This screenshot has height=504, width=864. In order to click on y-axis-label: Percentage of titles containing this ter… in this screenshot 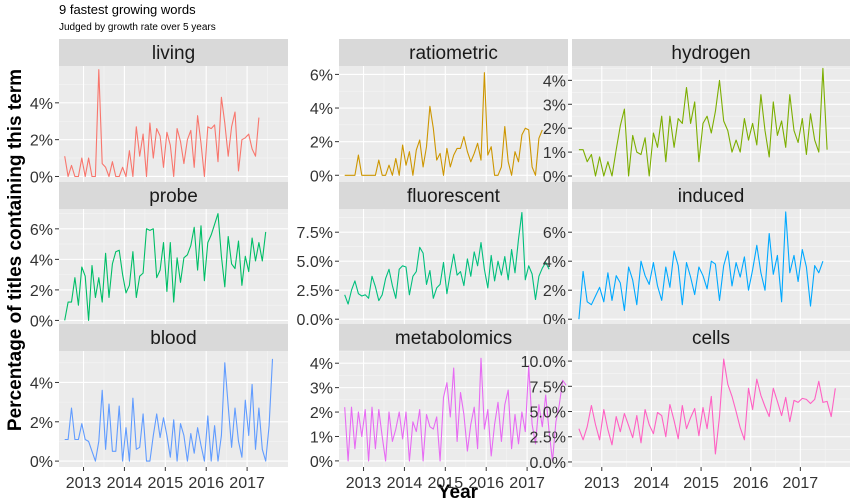, I will do `click(15, 250)`.